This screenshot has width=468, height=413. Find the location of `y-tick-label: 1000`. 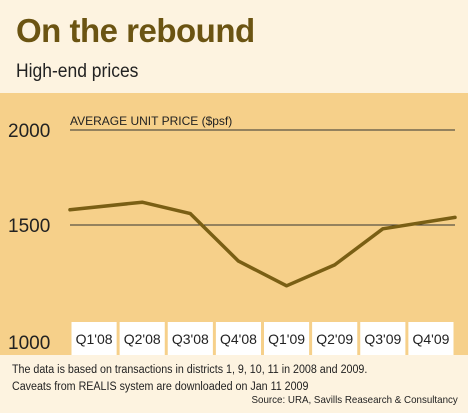

y-tick-label: 1000 is located at coordinates (29, 343).